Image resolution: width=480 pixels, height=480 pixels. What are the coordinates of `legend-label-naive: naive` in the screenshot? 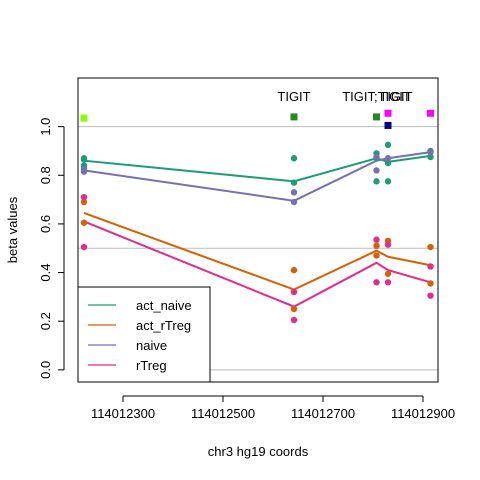 It's located at (151, 345).